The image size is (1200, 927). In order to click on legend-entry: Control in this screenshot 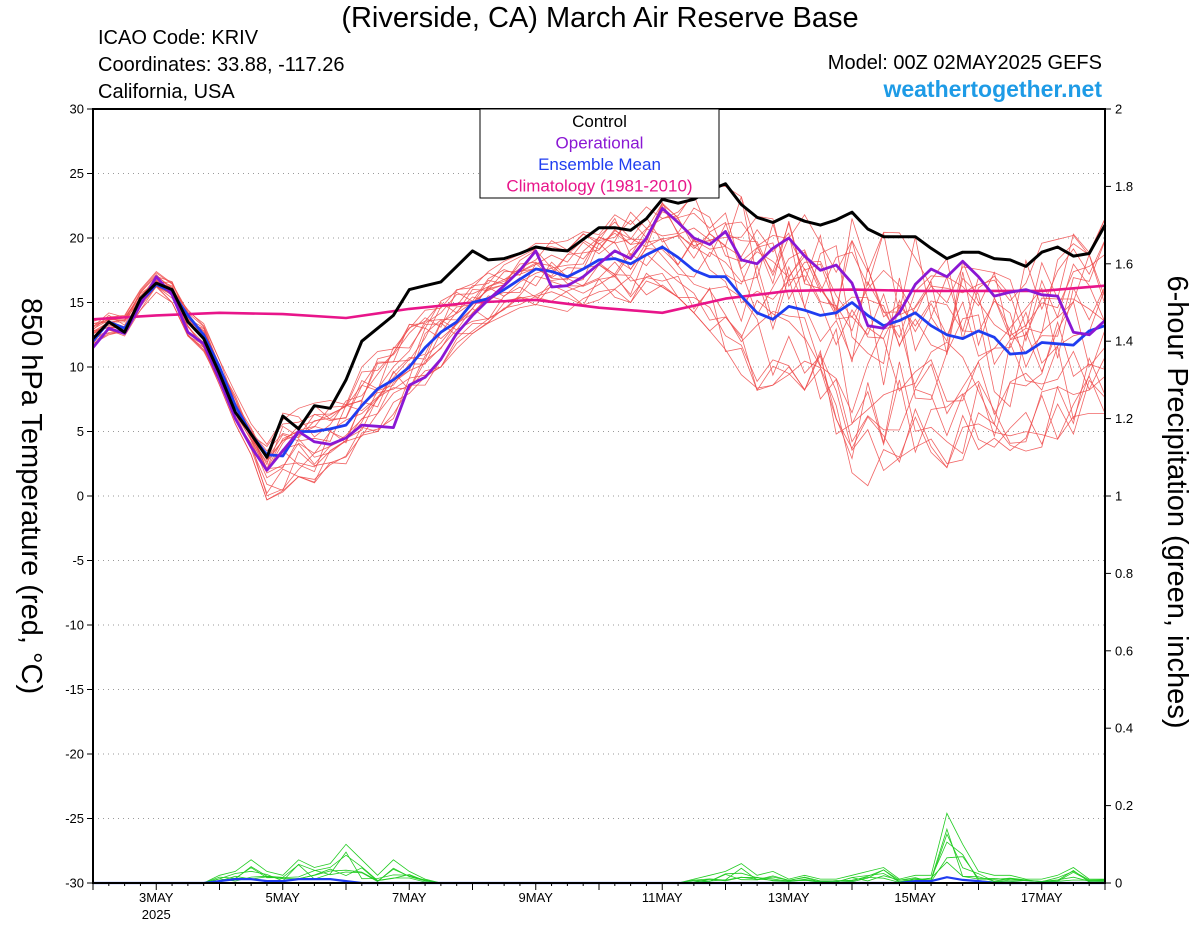, I will do `click(599, 121)`.